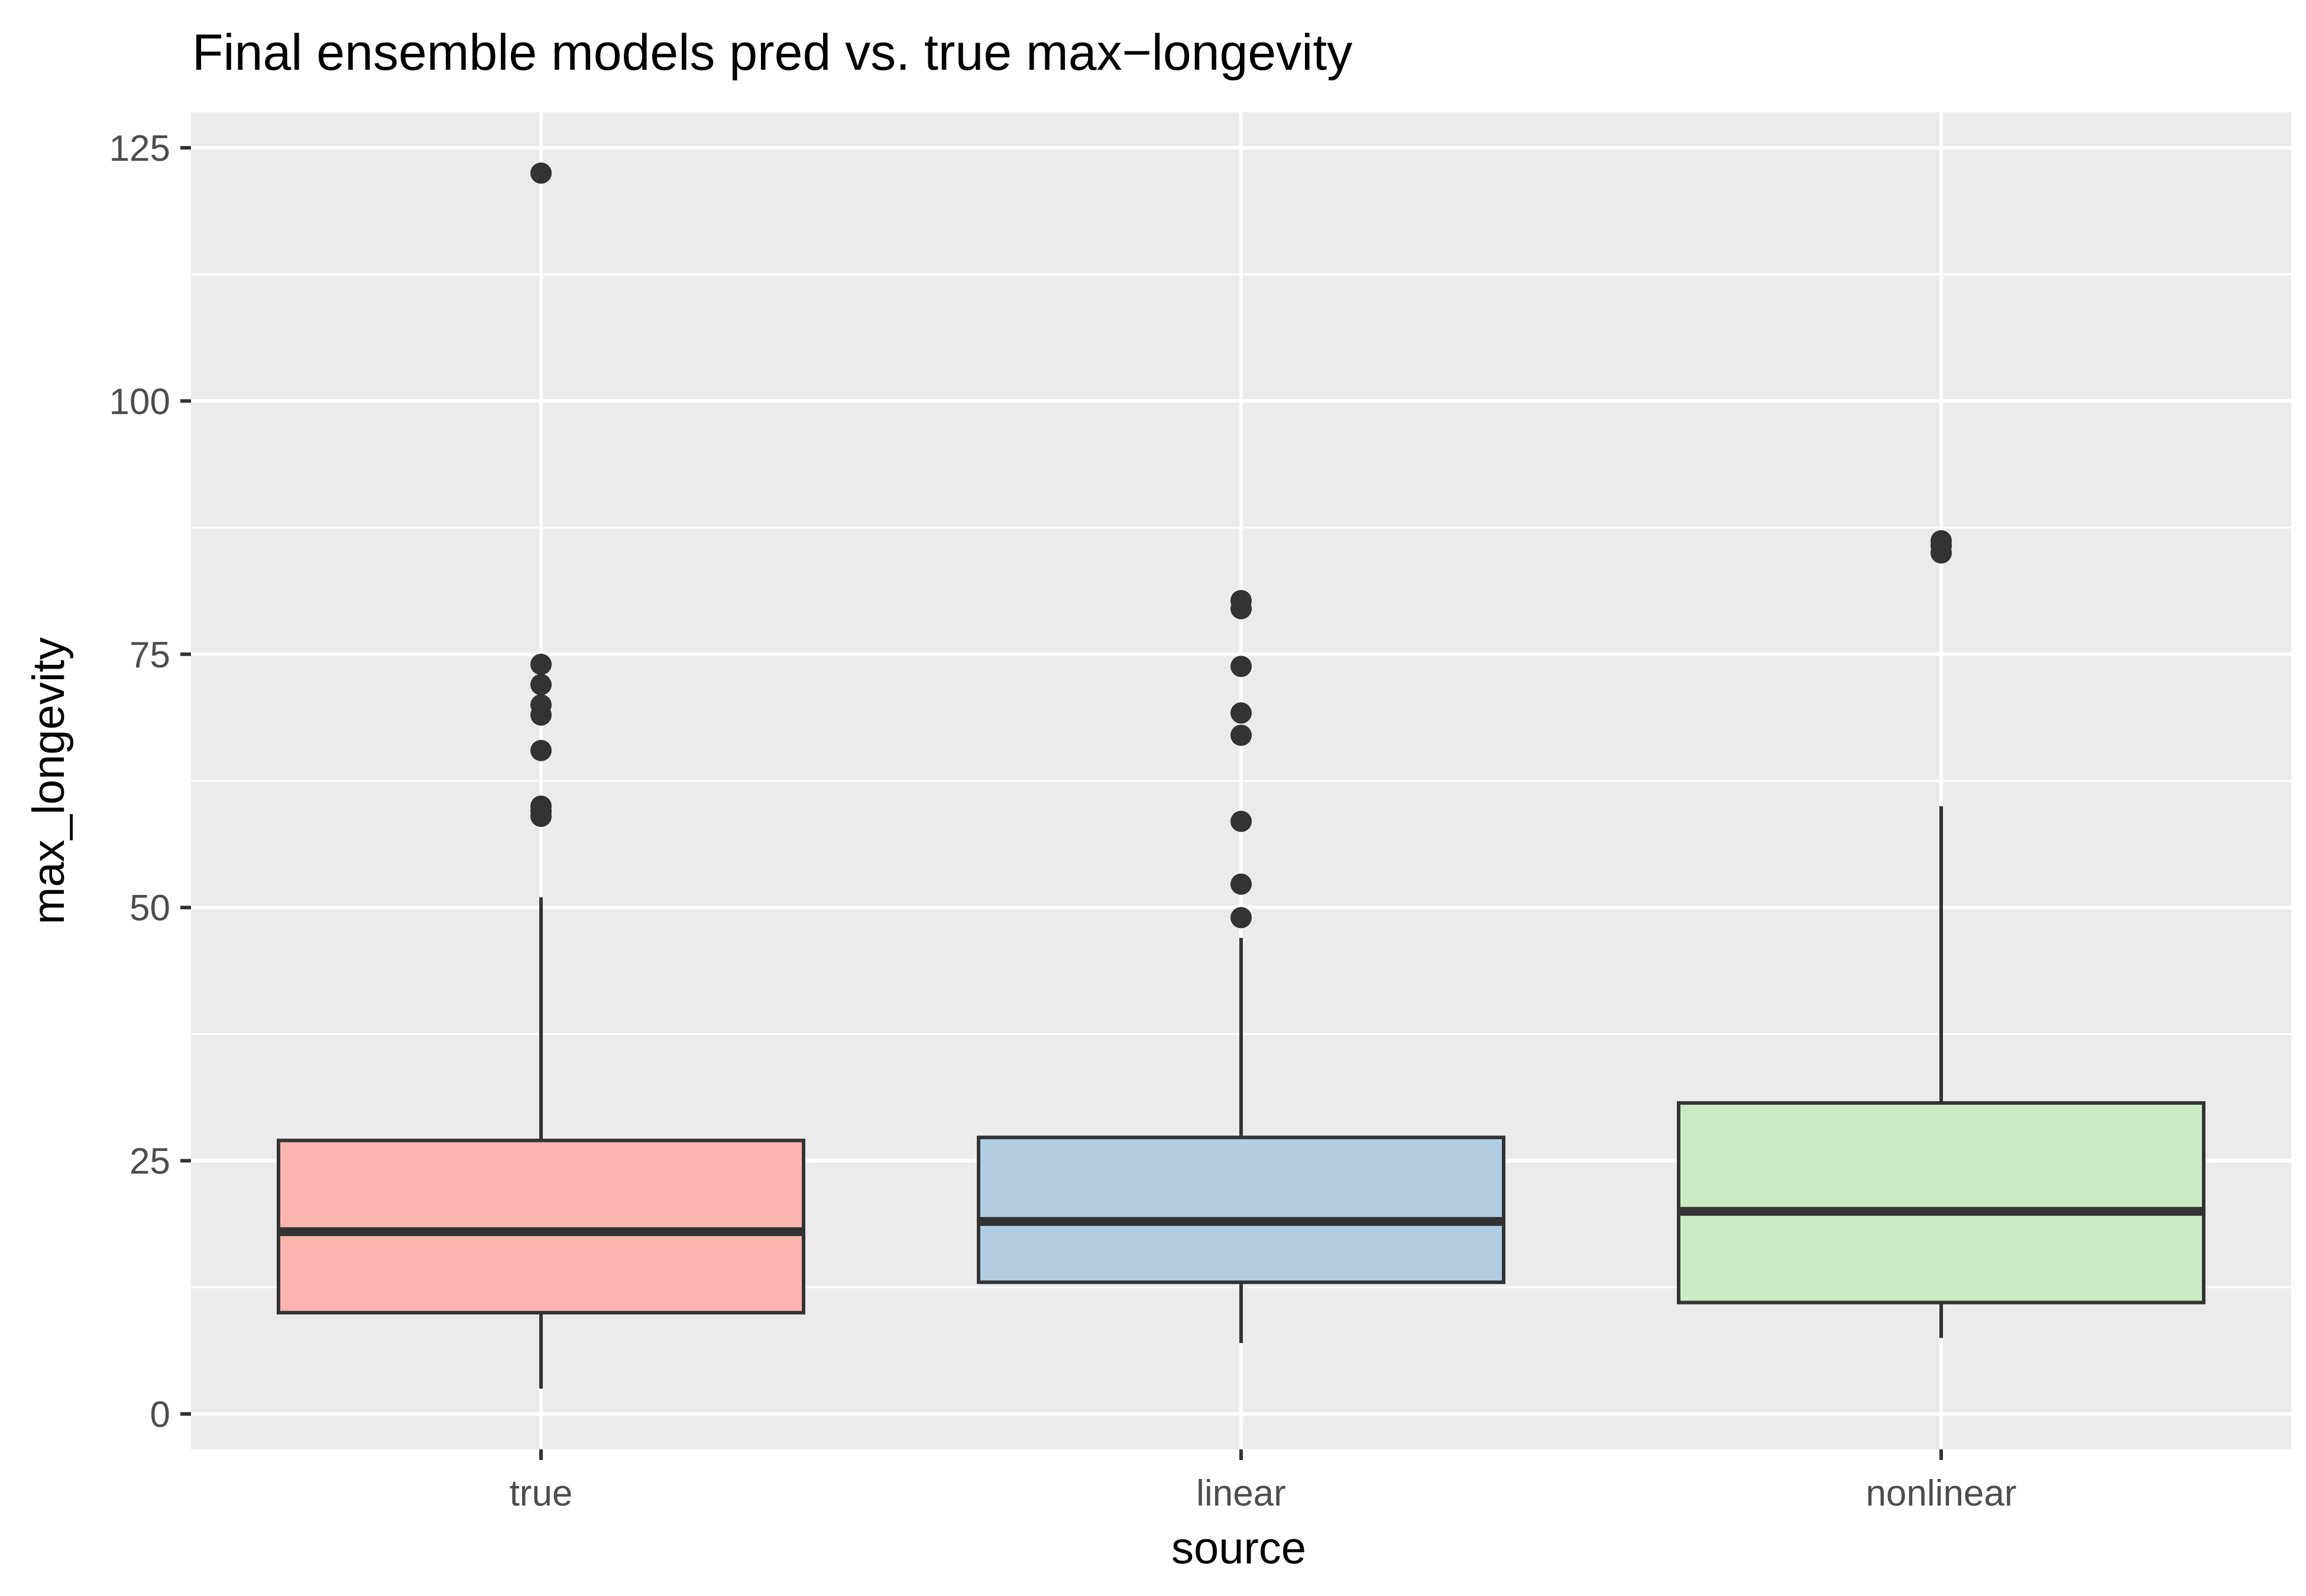 The image size is (2306, 1596). I want to click on x-axis: true linear nonlinear, so click(1263, 1481).